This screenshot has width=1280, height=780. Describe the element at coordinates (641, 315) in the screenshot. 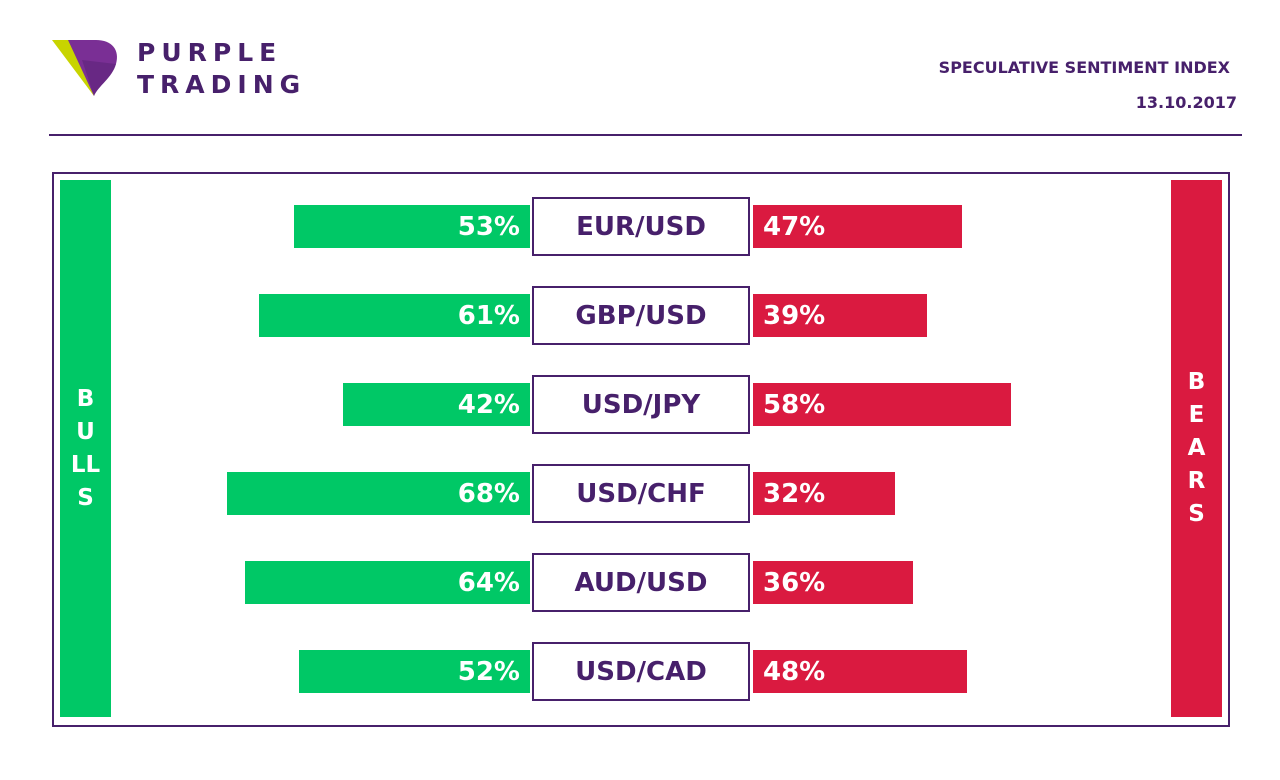

I see `pair-label-gbp-usd: GBP/USD` at that location.